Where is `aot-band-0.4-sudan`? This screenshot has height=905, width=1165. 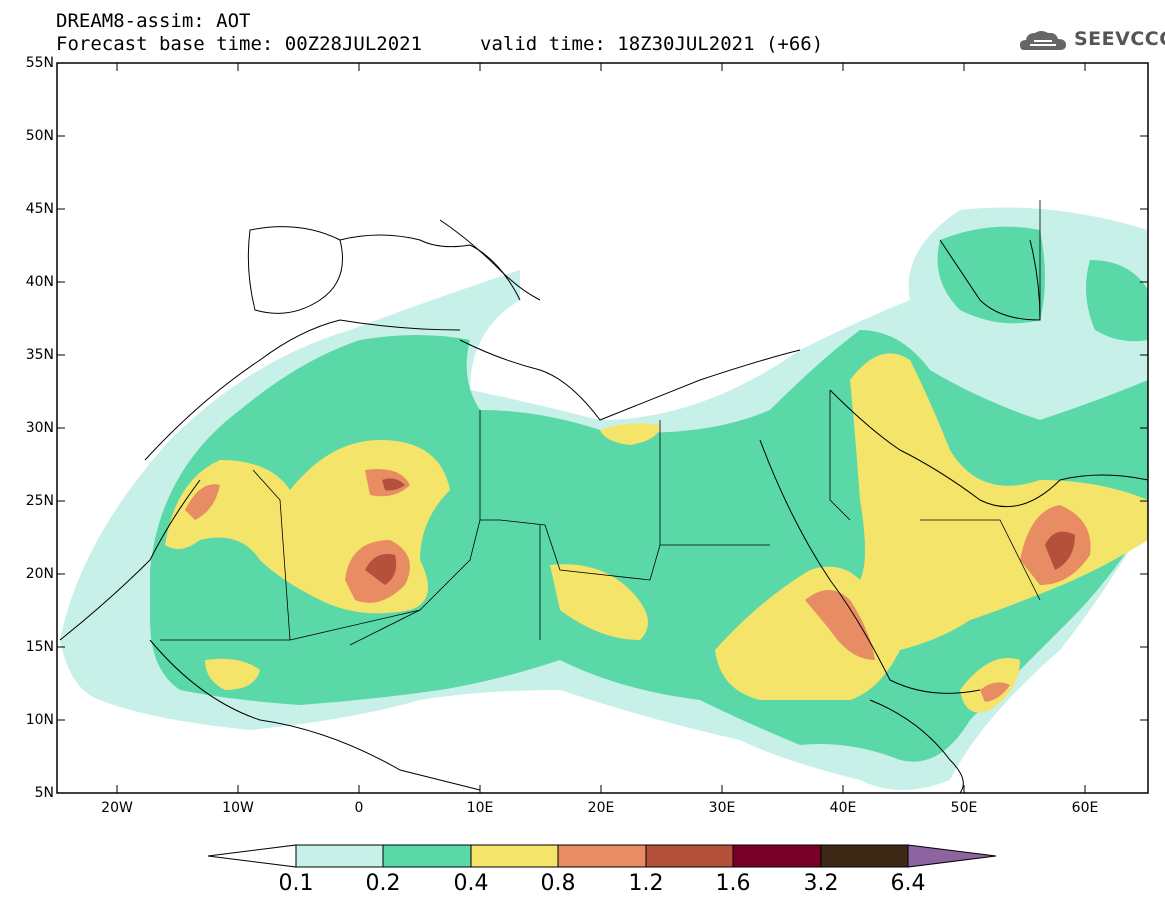 aot-band-0.4-sudan is located at coordinates (599, 602).